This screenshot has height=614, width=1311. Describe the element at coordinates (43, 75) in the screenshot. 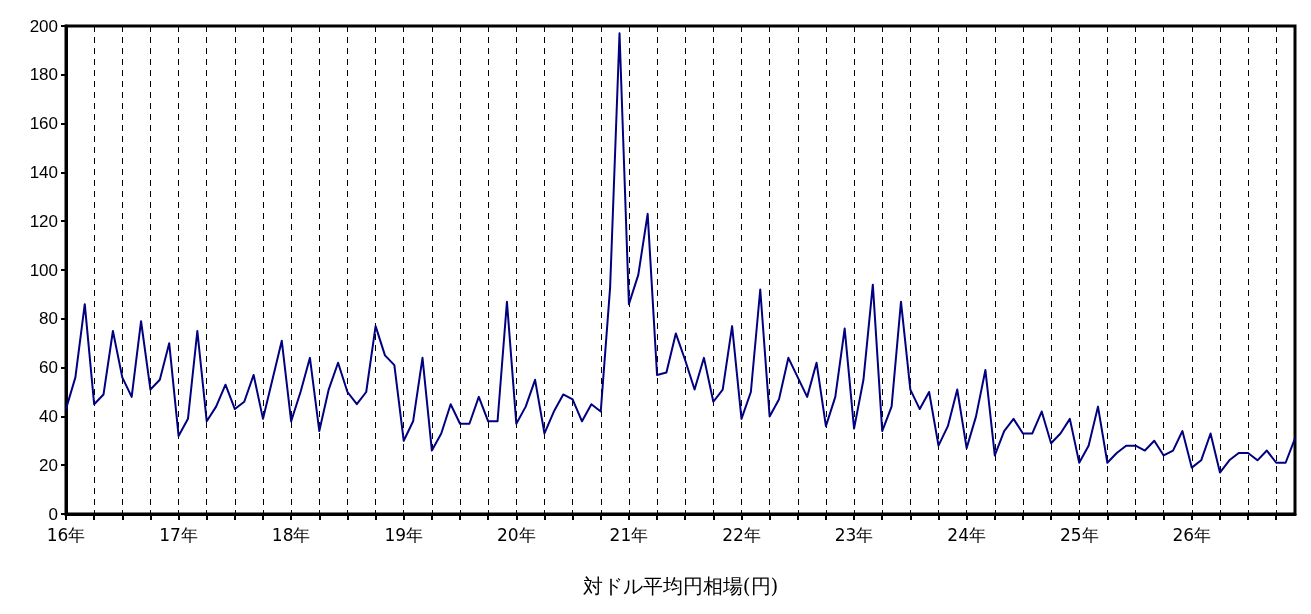

I see `y-tick-label: 180` at that location.